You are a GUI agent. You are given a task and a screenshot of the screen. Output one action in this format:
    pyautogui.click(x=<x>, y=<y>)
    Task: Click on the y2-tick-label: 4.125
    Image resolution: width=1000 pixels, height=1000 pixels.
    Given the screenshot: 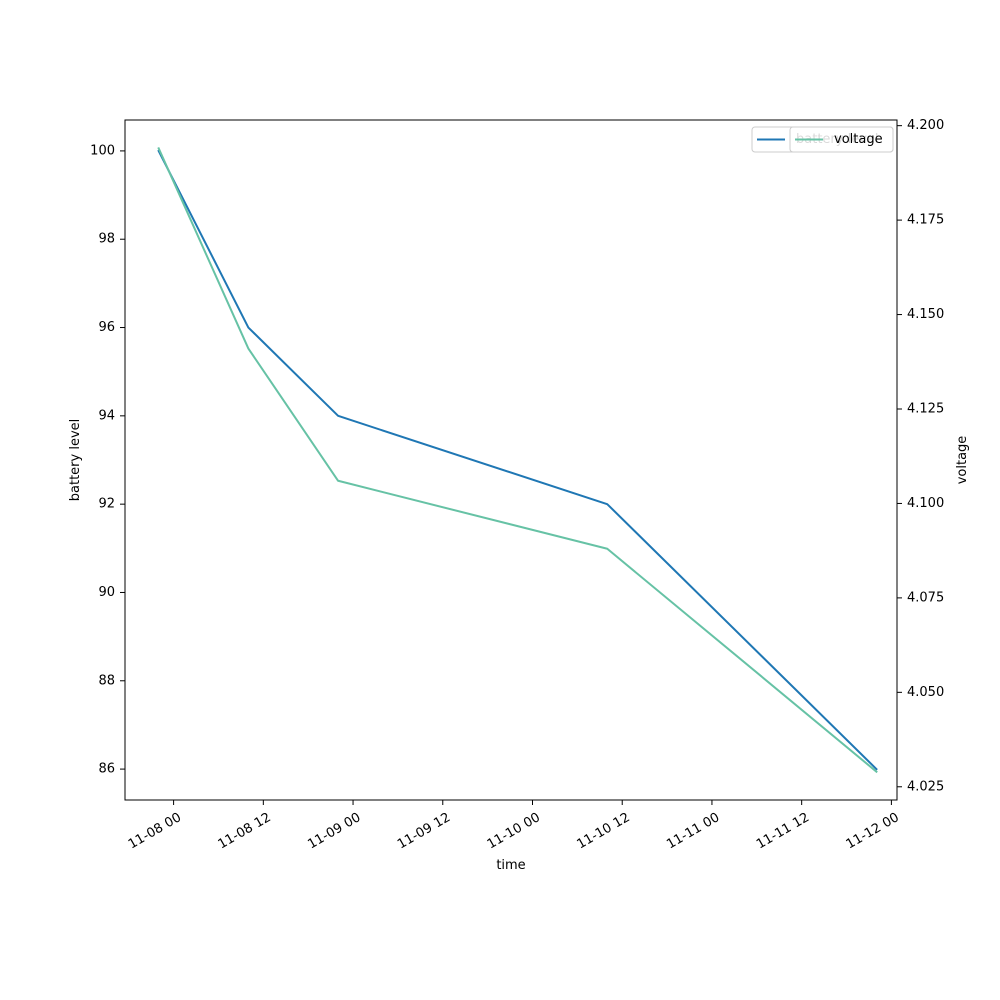 What is the action you would take?
    pyautogui.click(x=925, y=409)
    